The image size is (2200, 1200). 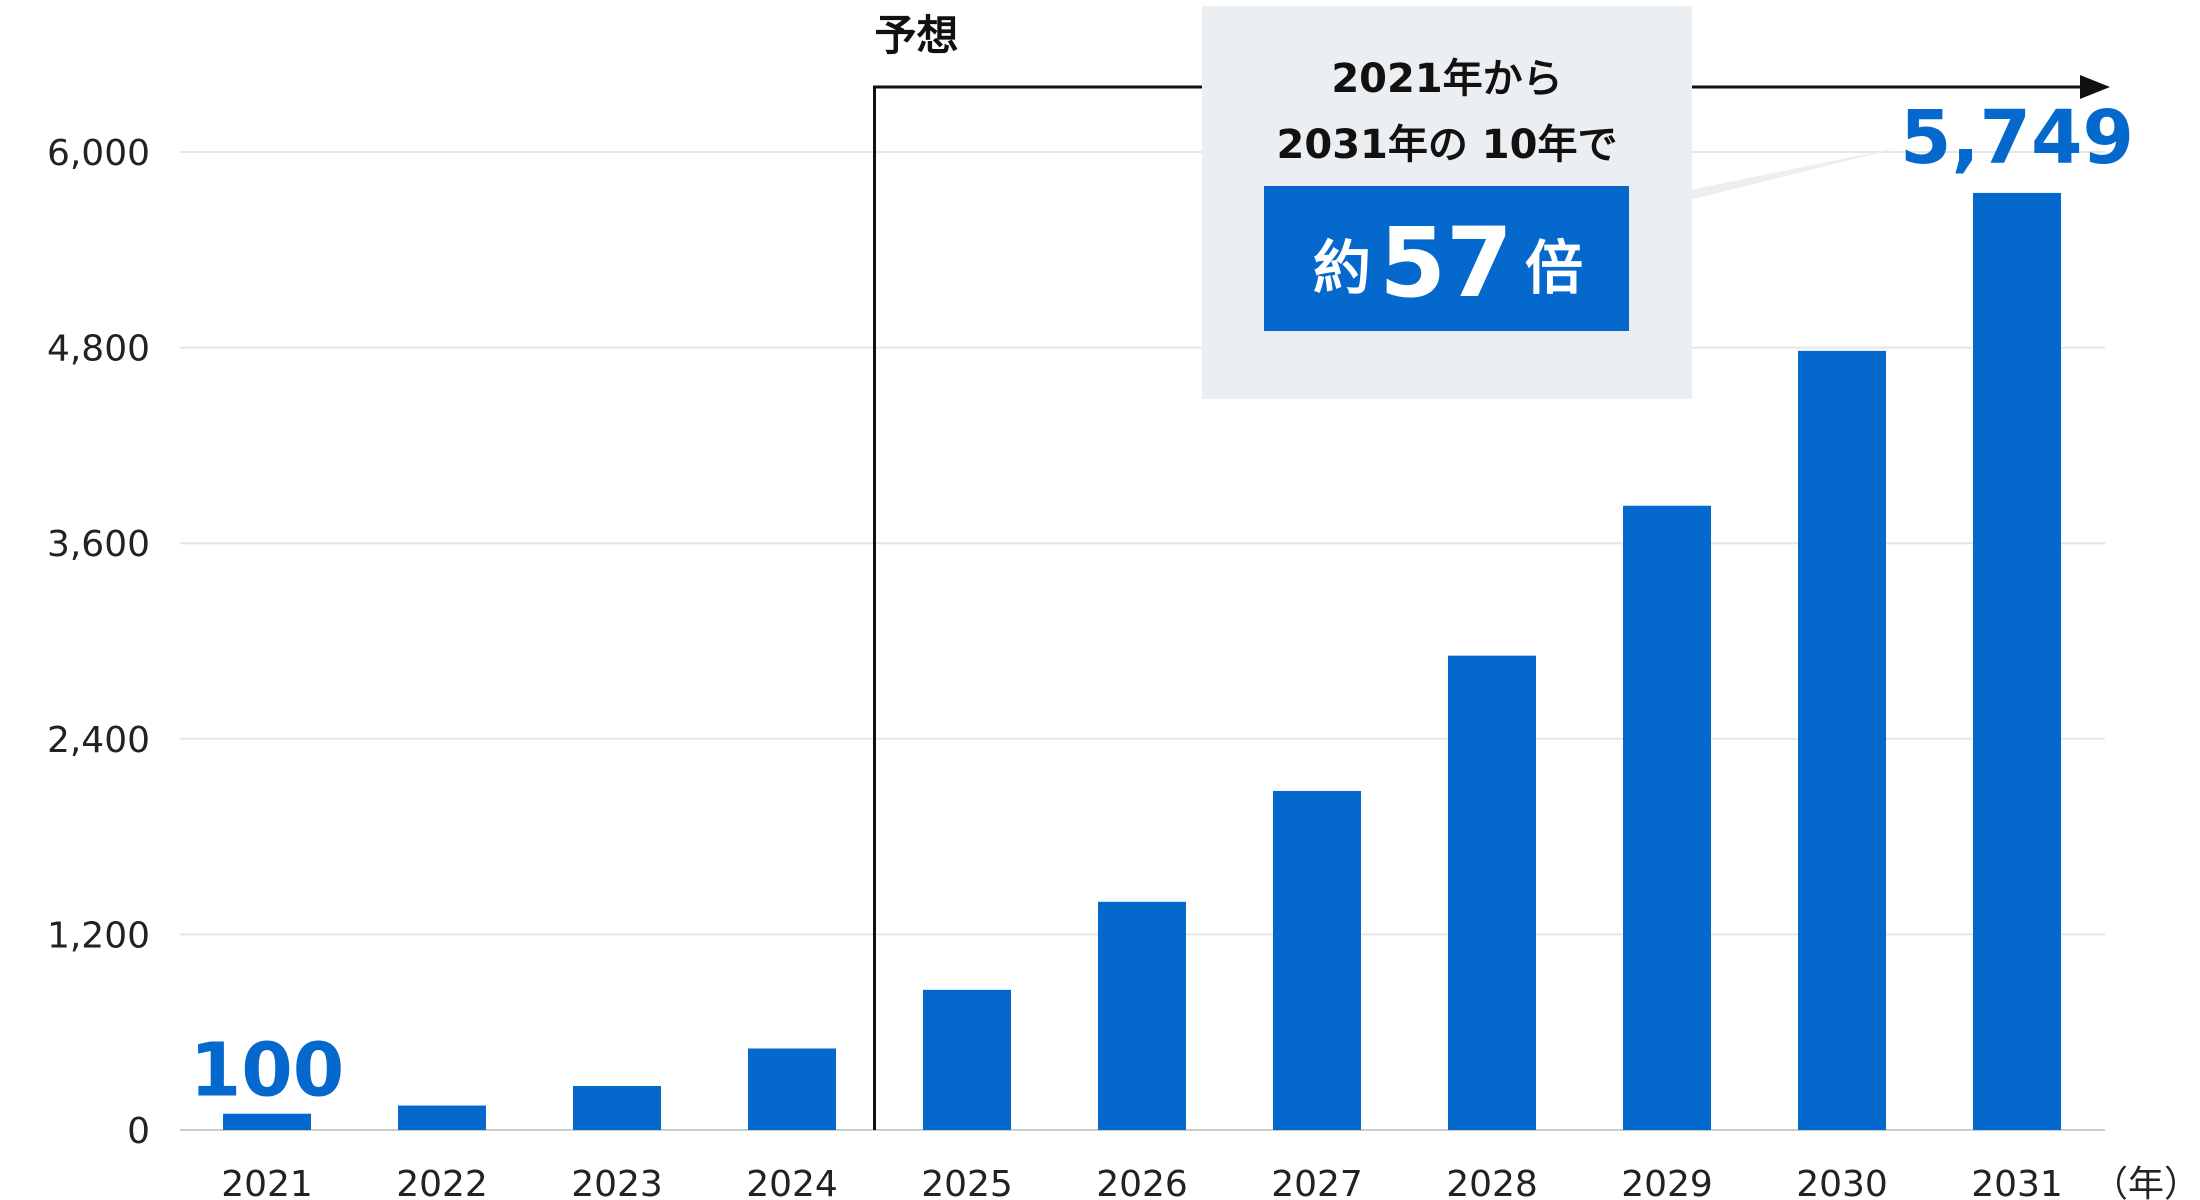 What do you see at coordinates (138, 1131) in the screenshot?
I see `y-tick-label: 0` at bounding box center [138, 1131].